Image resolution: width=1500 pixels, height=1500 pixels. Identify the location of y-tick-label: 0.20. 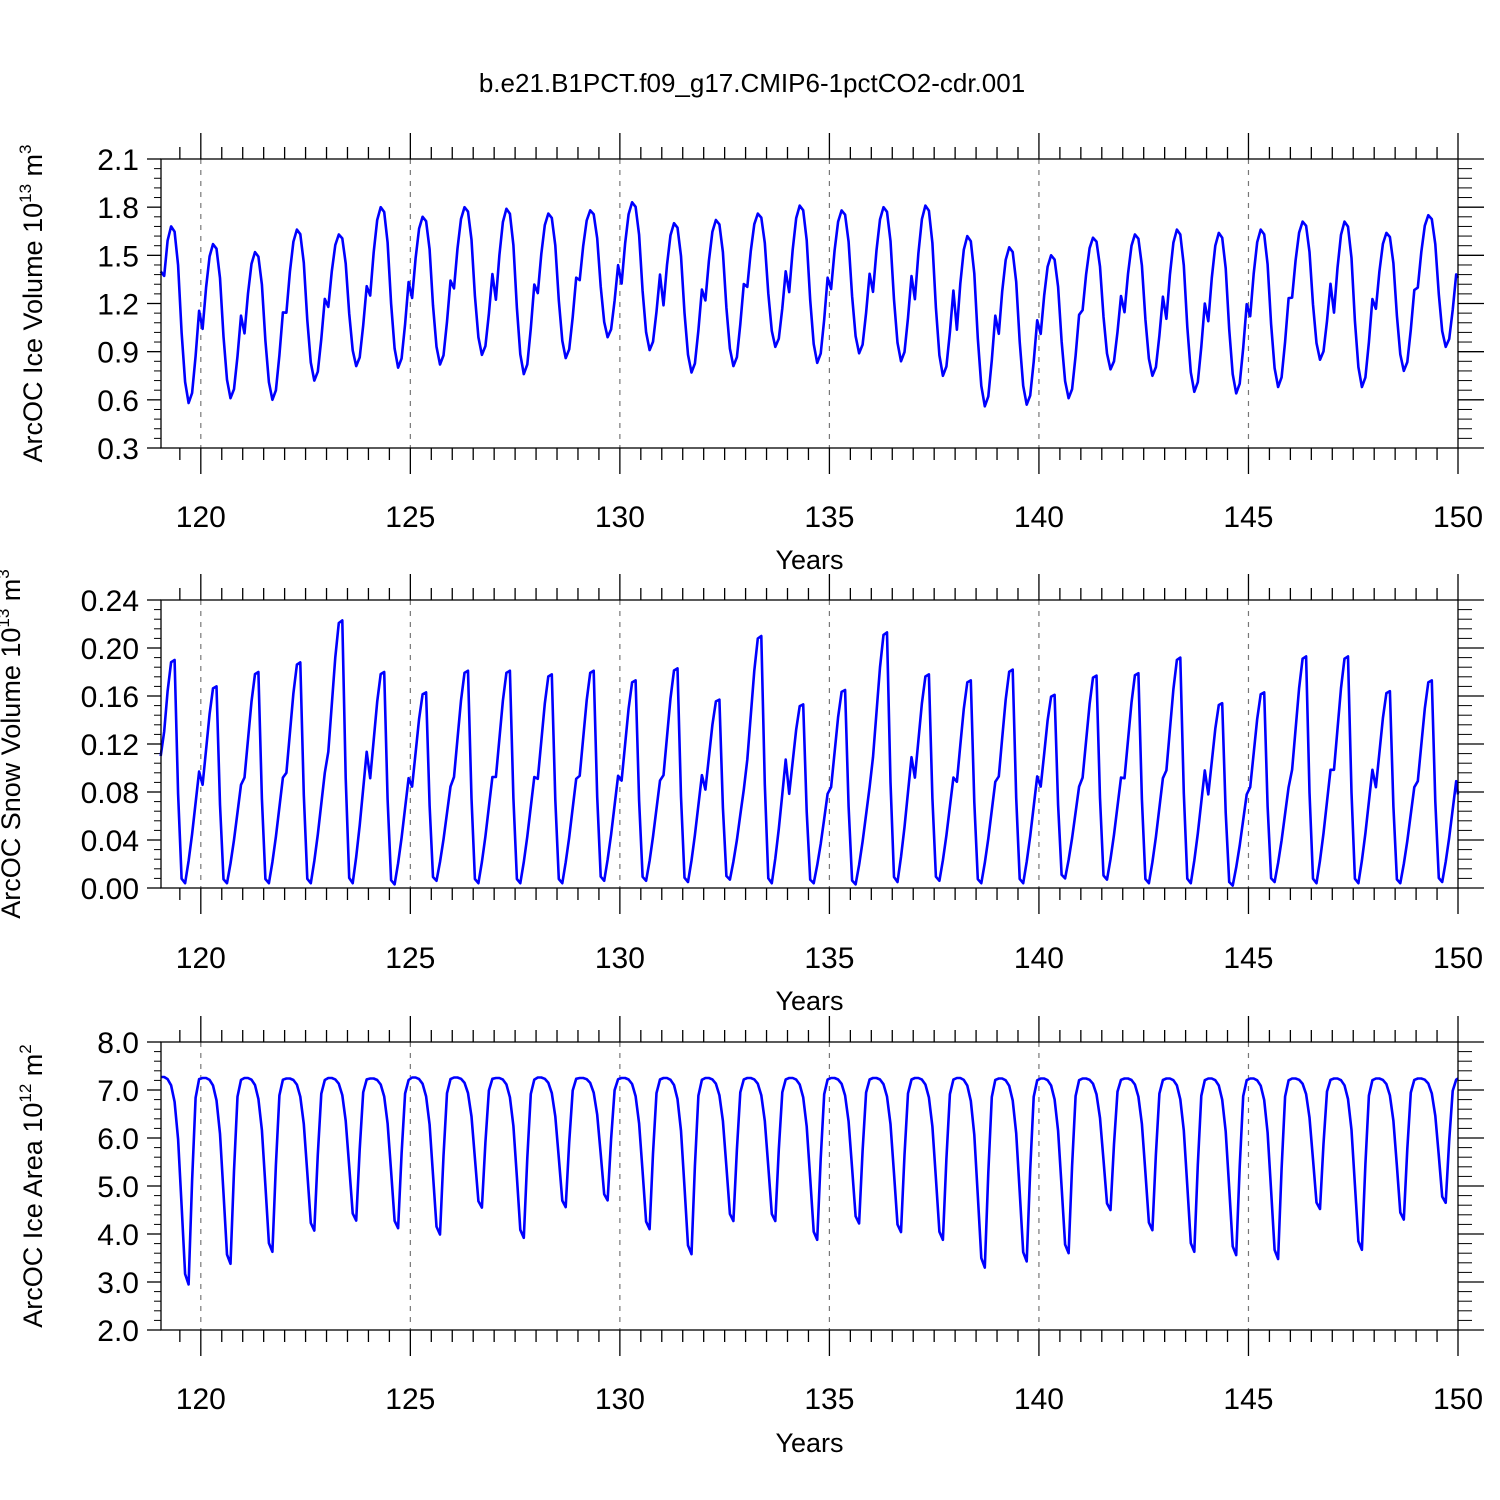
(110, 649).